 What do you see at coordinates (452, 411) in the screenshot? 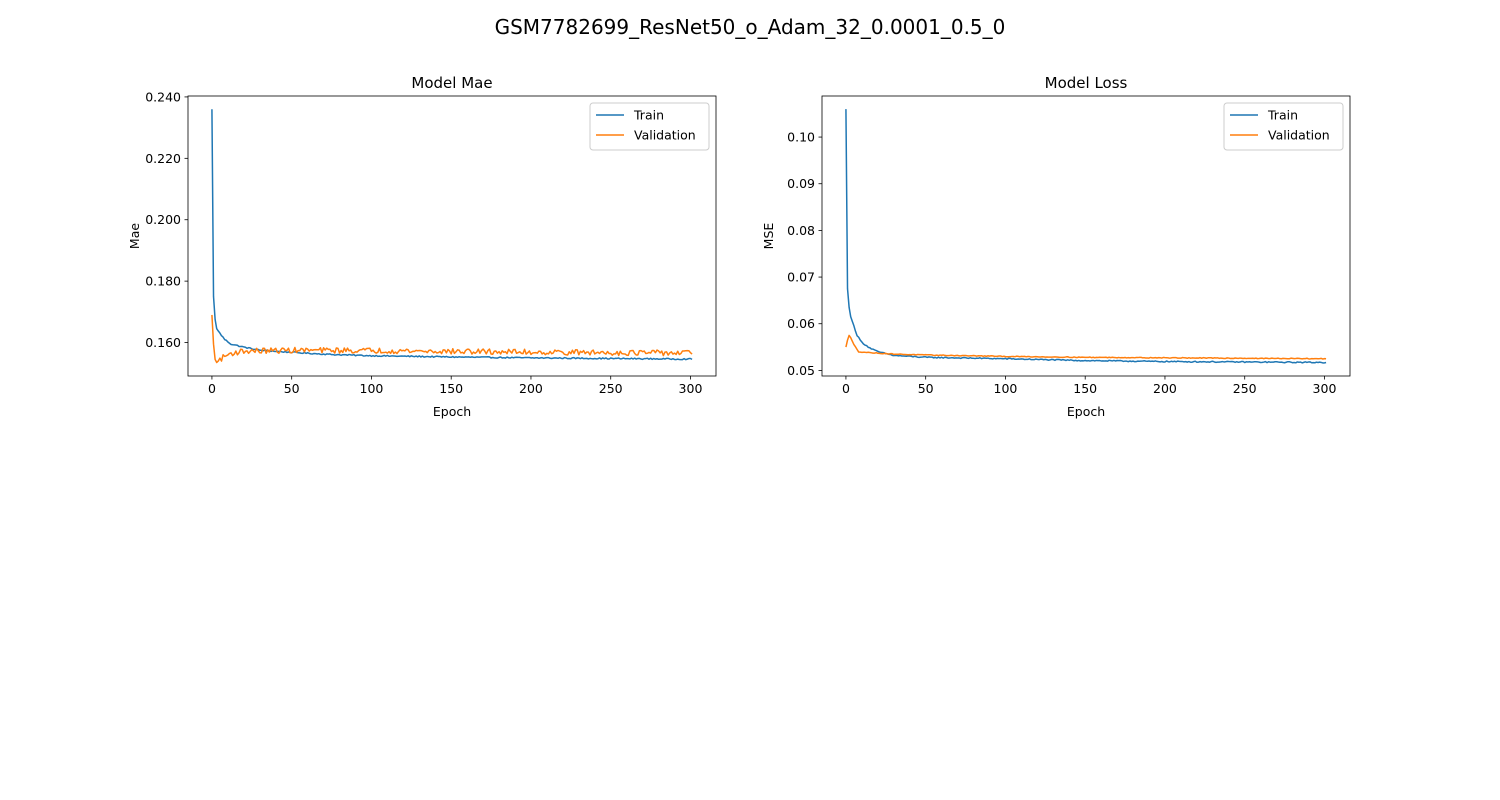
I see `mae-x-axis-label: Epoch` at bounding box center [452, 411].